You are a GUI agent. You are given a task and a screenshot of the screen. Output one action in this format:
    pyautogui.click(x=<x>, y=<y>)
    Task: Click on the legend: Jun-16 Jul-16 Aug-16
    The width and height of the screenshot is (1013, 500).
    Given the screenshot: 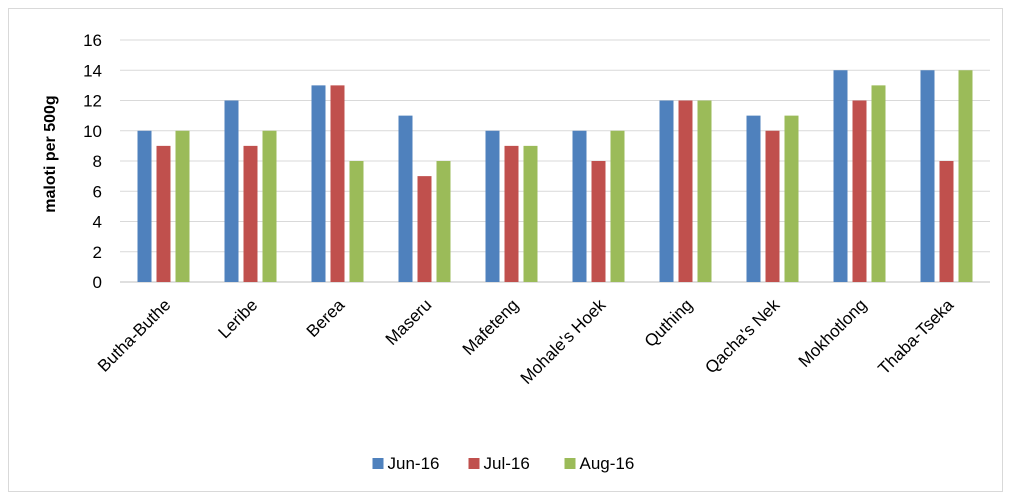 What is the action you would take?
    pyautogui.click(x=503, y=463)
    